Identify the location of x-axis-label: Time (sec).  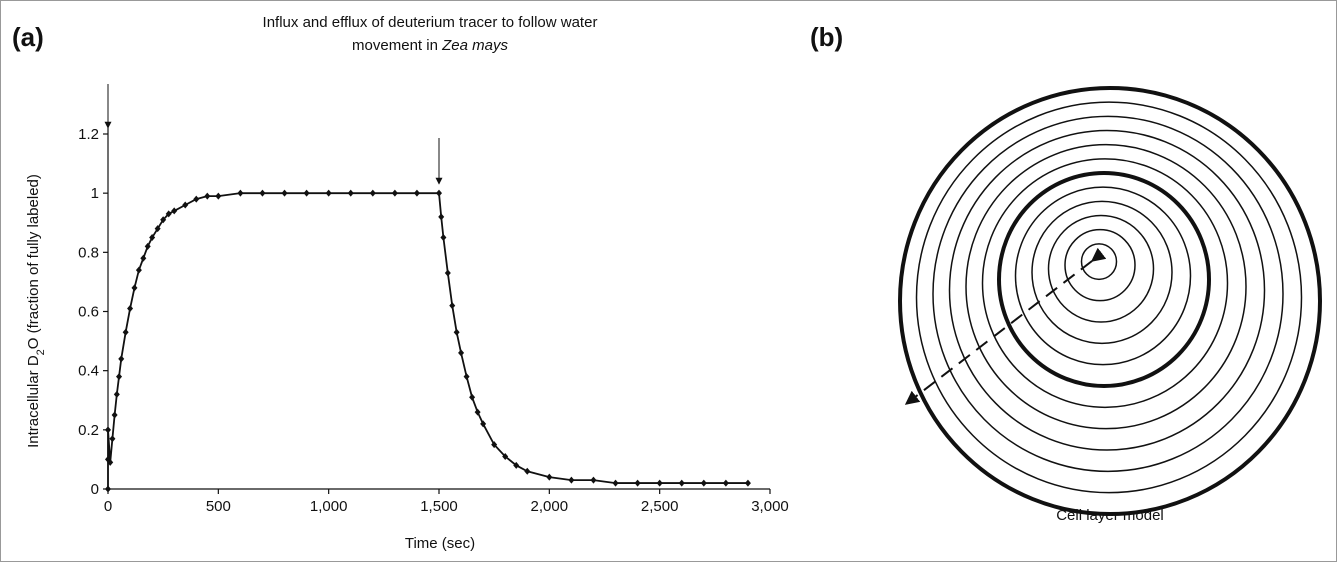
(440, 543).